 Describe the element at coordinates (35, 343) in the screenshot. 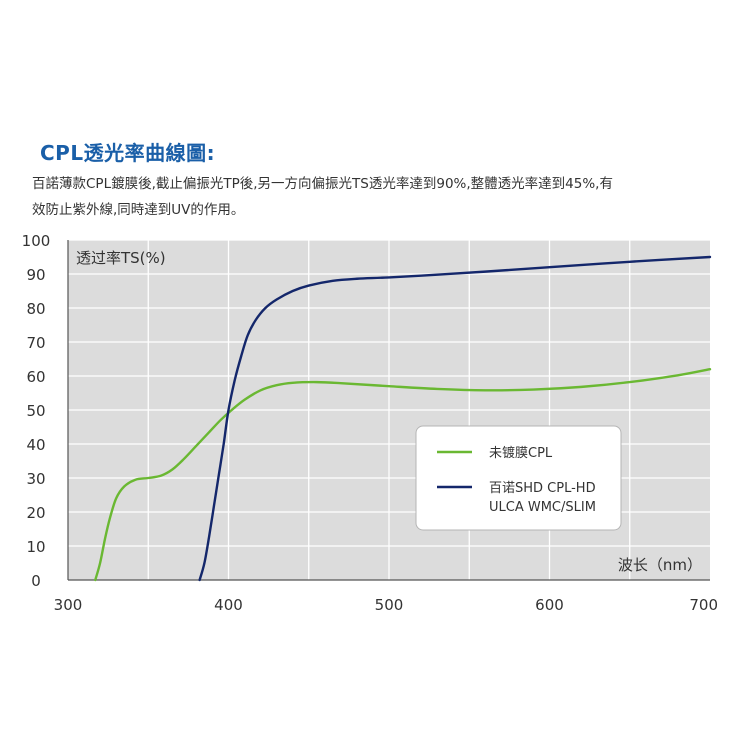

I see `y-tick-label: 70` at that location.